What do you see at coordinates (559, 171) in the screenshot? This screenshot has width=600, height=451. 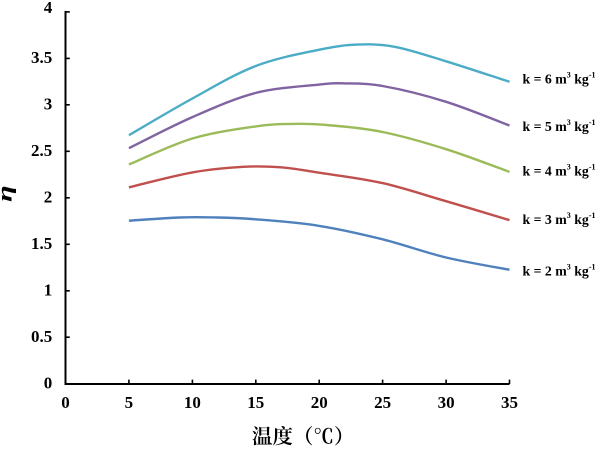 I see `svg-text: k = 4 m3 kg-1` at bounding box center [559, 171].